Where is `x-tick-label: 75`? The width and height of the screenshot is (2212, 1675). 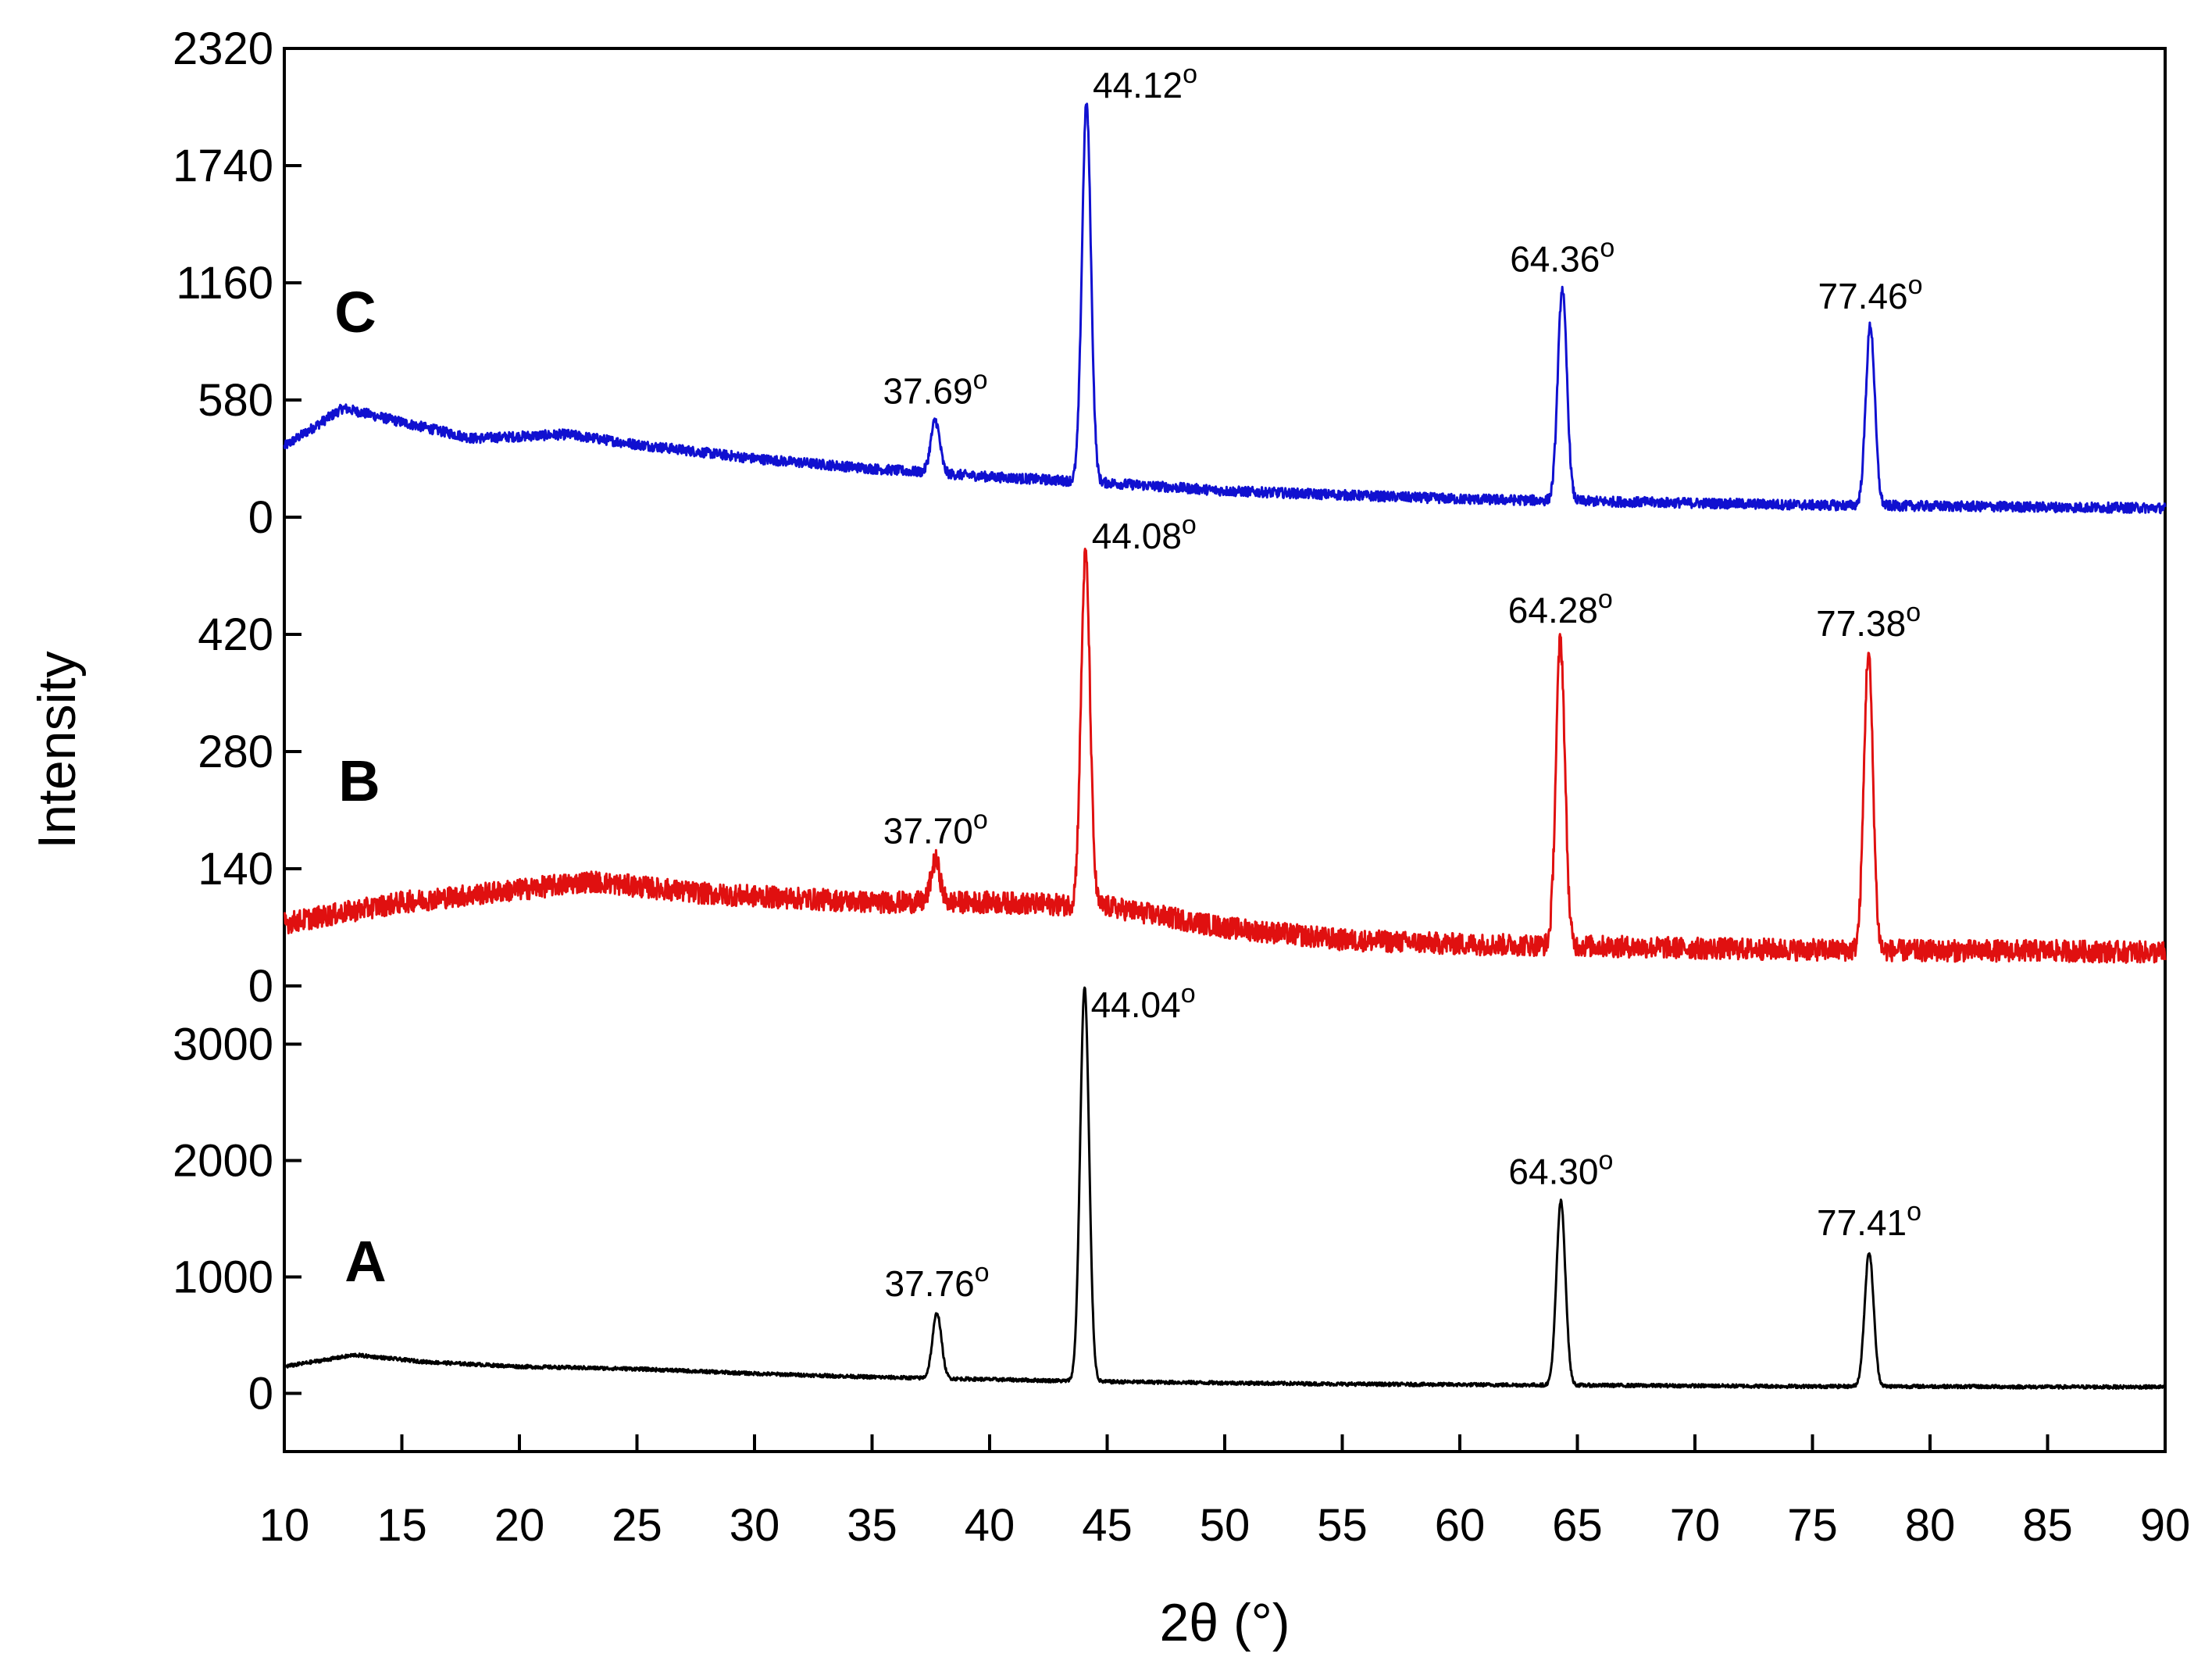 x-tick-label: 75 is located at coordinates (1812, 1525).